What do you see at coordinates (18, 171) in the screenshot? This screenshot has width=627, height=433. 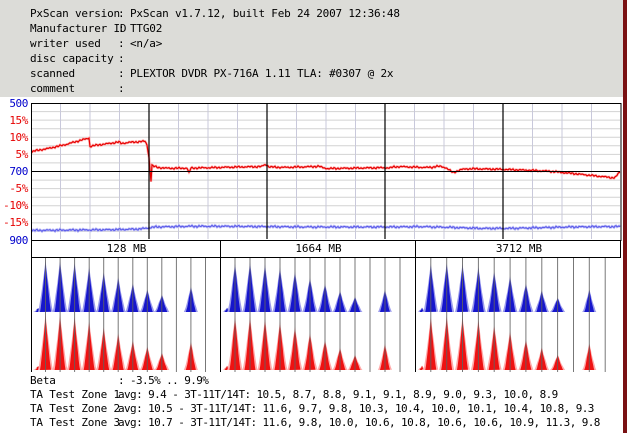 I see `y-axis-tick-label: 700` at bounding box center [18, 171].